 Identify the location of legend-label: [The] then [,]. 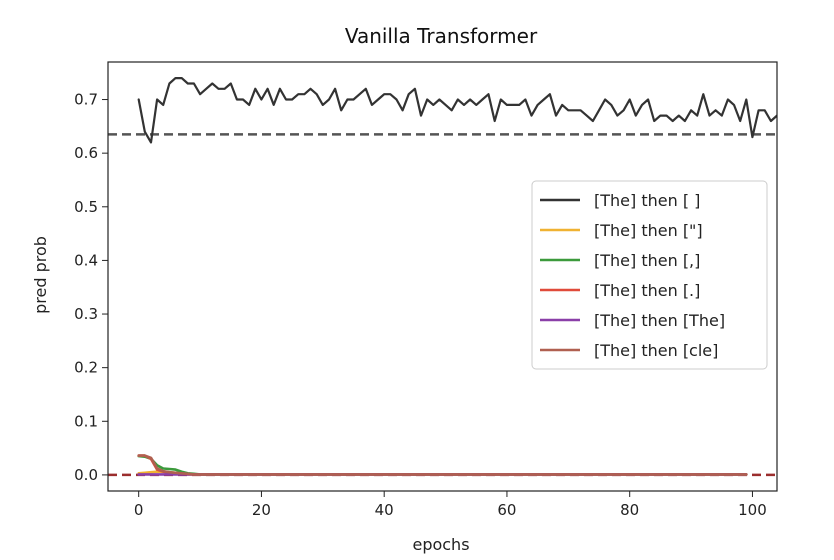
(647, 260).